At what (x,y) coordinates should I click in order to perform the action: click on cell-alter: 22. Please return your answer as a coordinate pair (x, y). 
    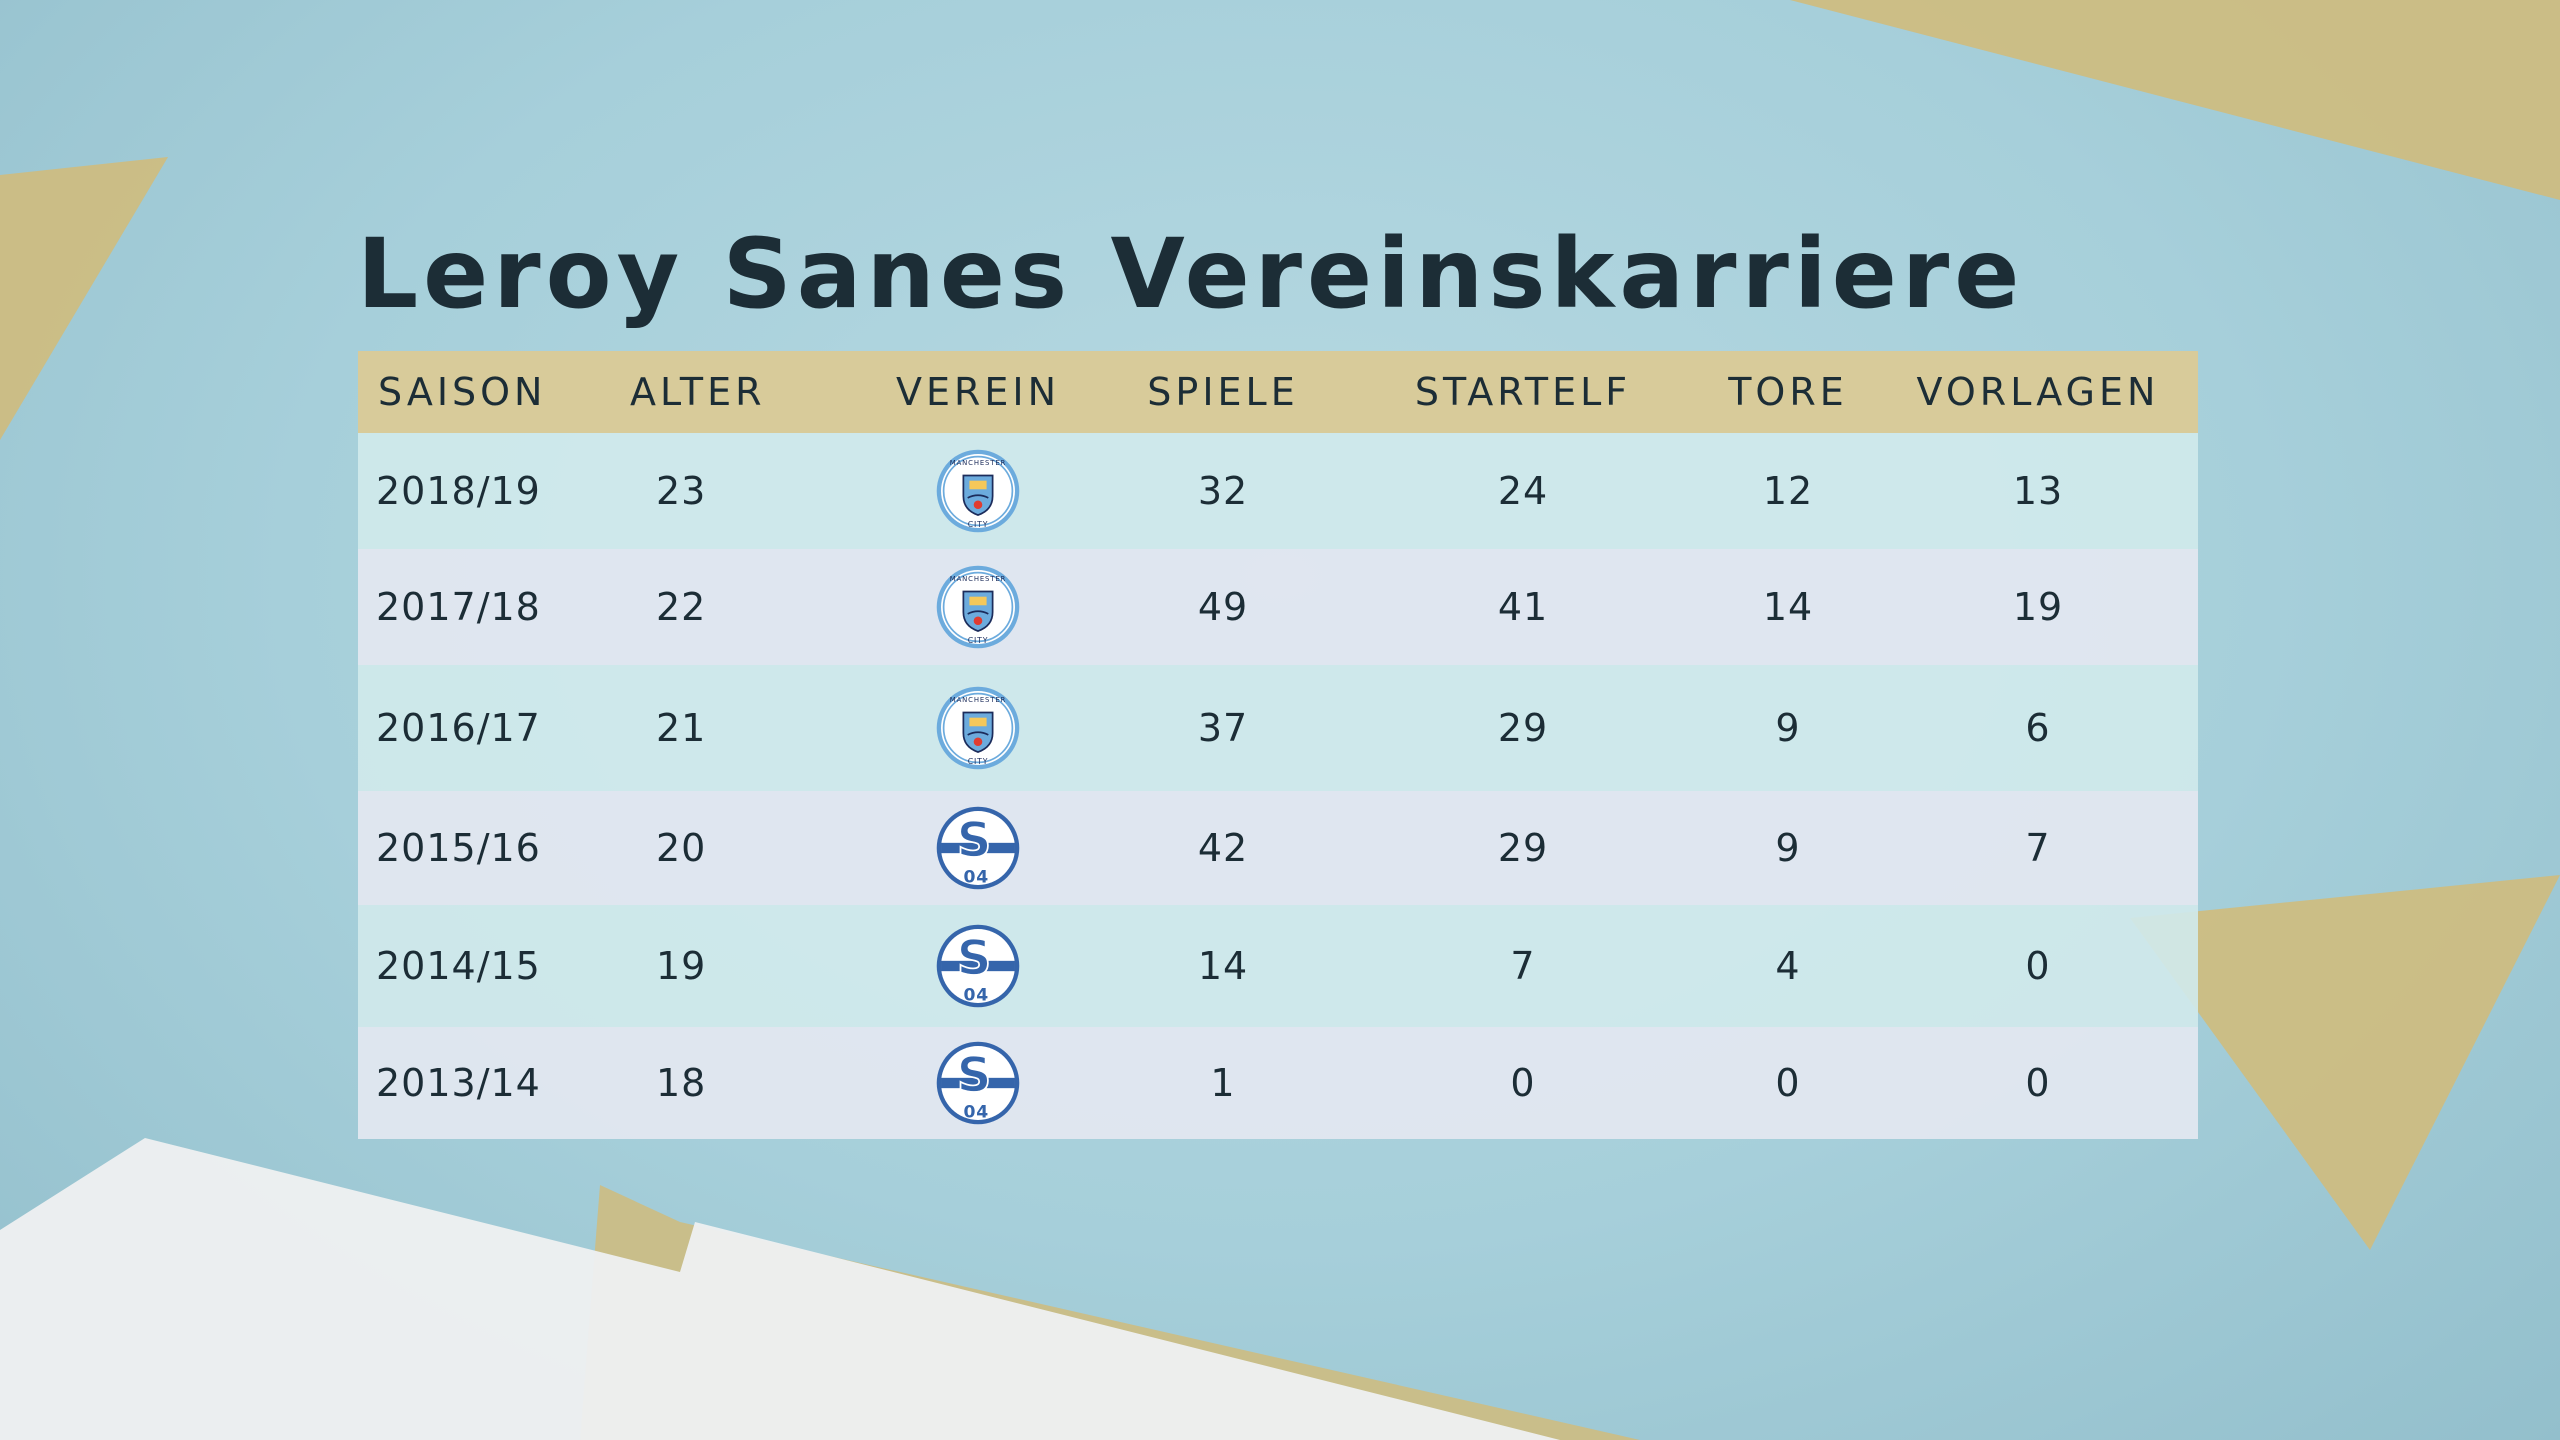
    Looking at the image, I should click on (681, 607).